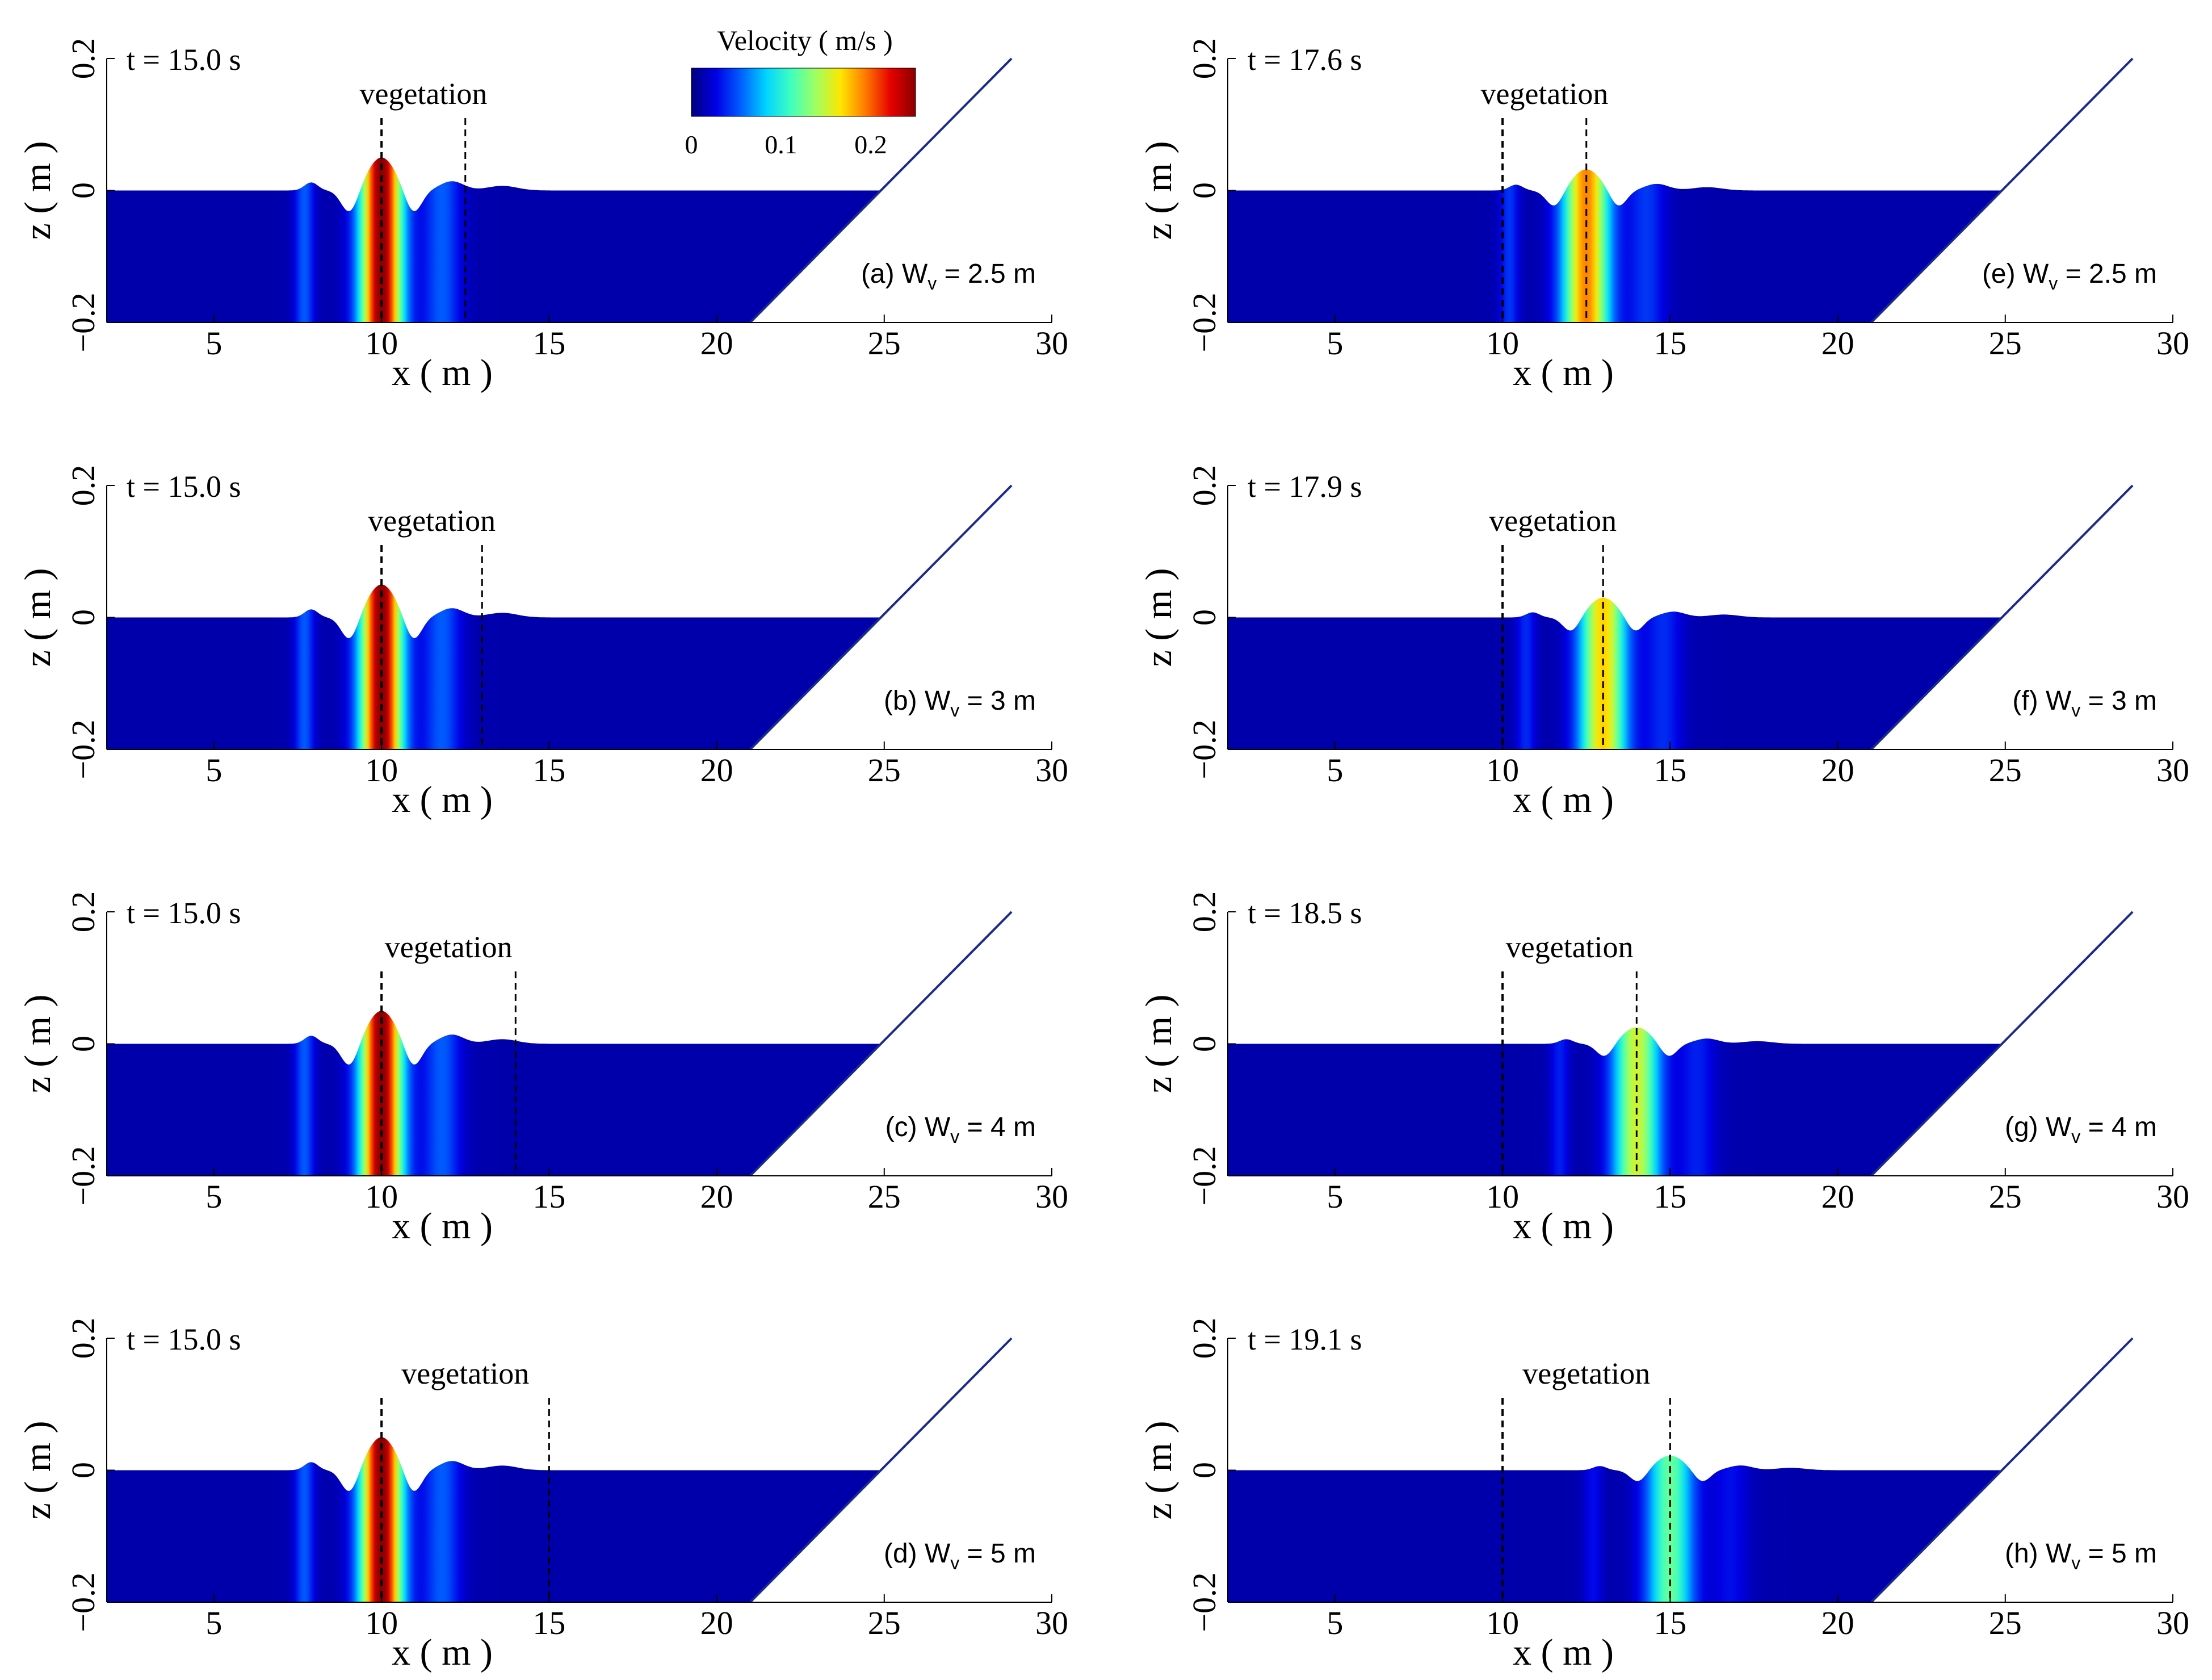  I want to click on time-label: t = 17.6 s, so click(1305, 60).